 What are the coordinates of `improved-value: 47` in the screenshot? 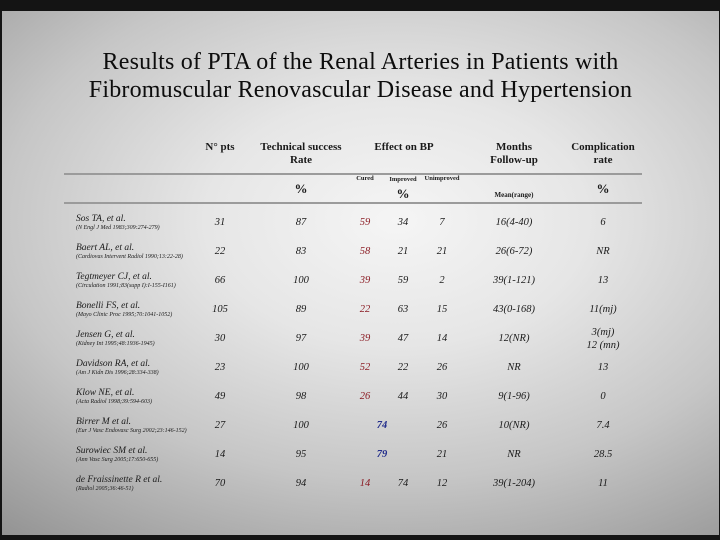 It's located at (403, 339).